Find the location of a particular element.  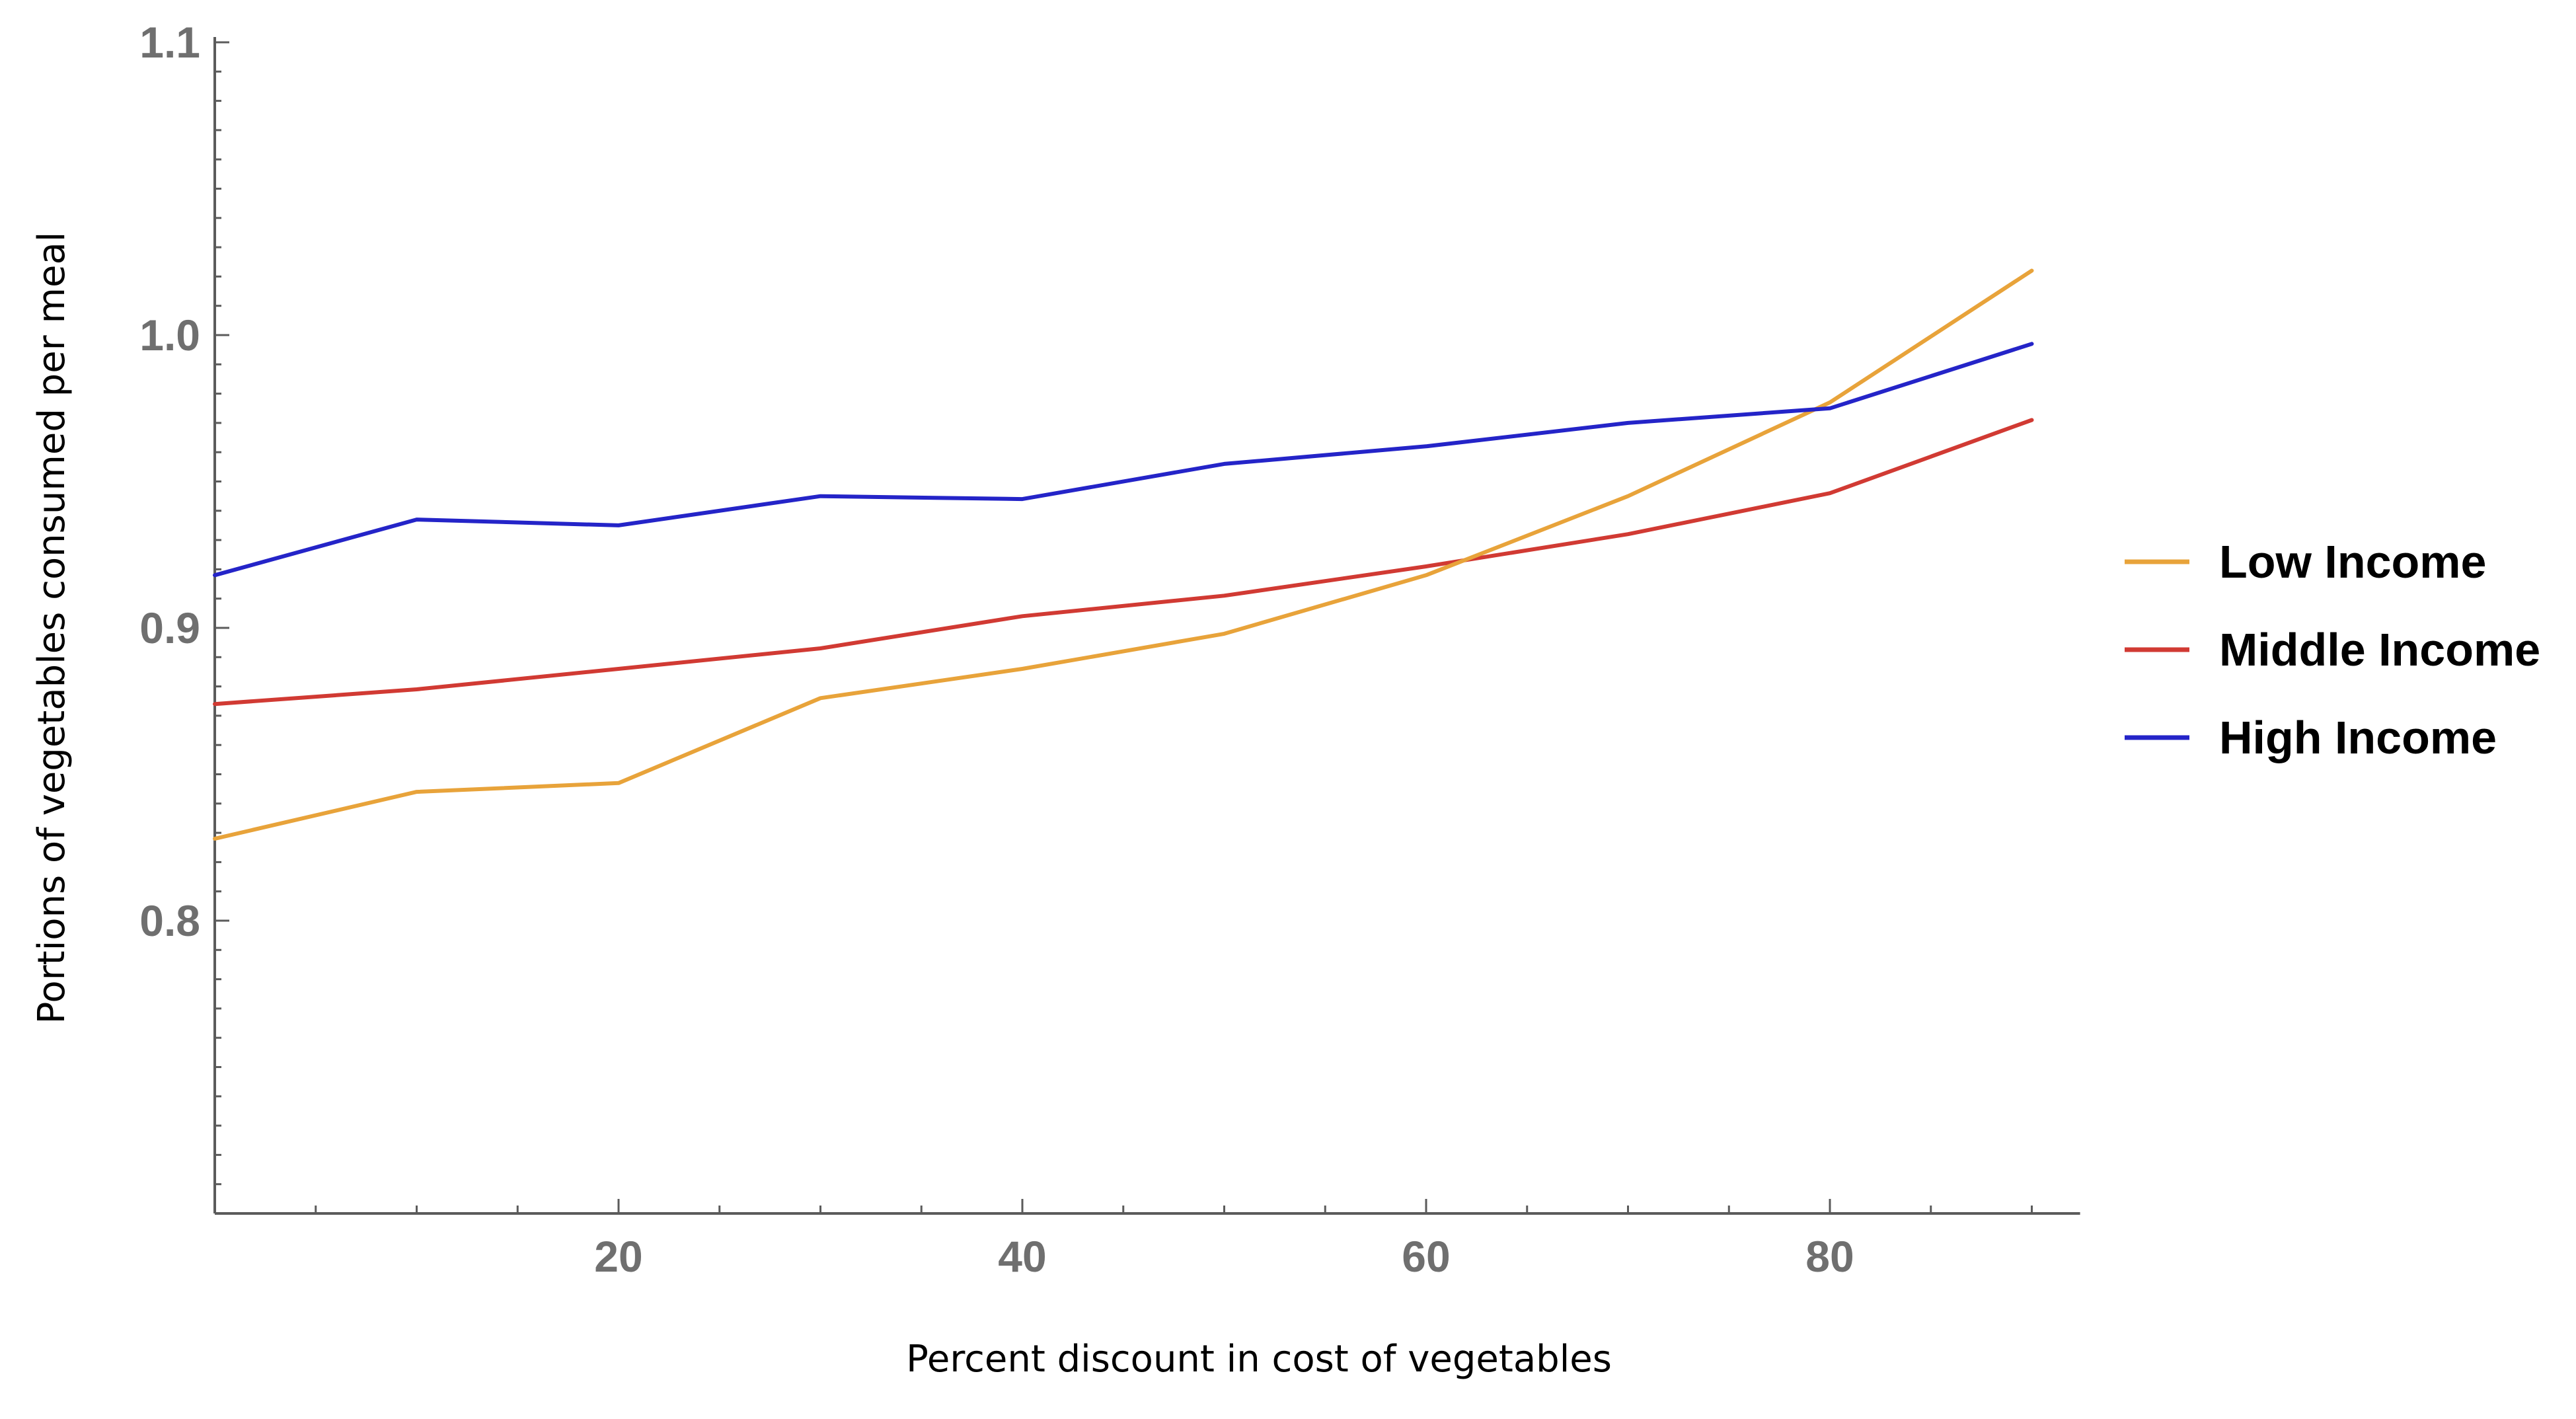

legend-label-middle-income: Middle Income is located at coordinates (2379, 649).